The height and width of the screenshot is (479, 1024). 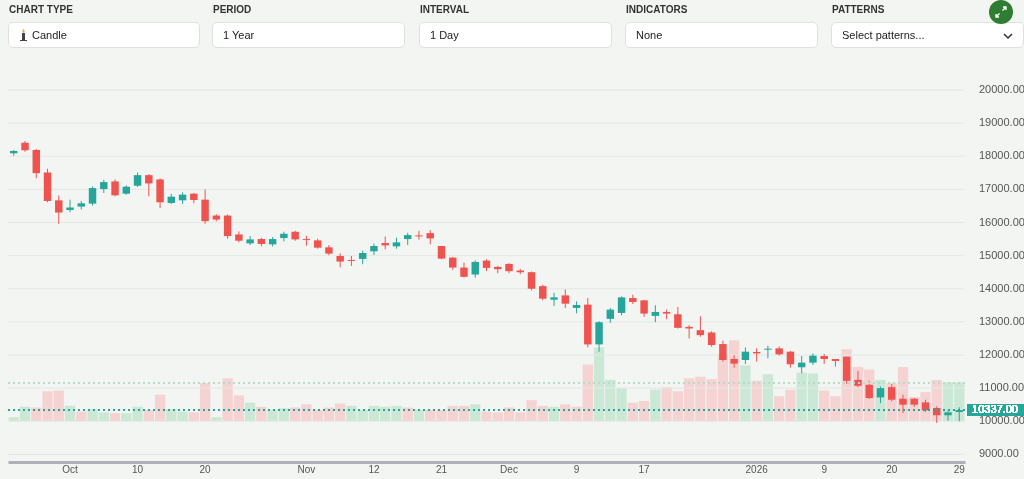 What do you see at coordinates (445, 10) in the screenshot?
I see `text: INTERVAL` at bounding box center [445, 10].